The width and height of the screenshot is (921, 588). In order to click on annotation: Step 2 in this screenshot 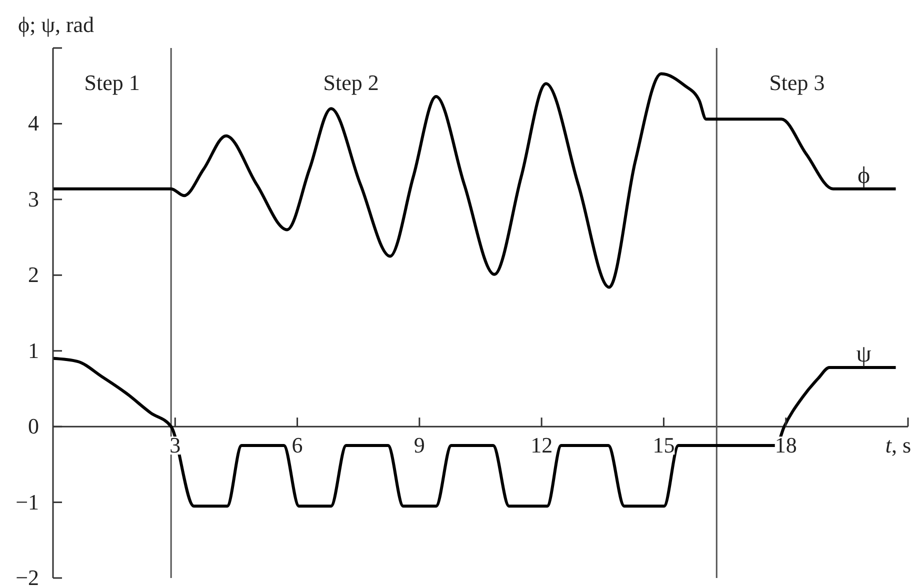, I will do `click(351, 82)`.